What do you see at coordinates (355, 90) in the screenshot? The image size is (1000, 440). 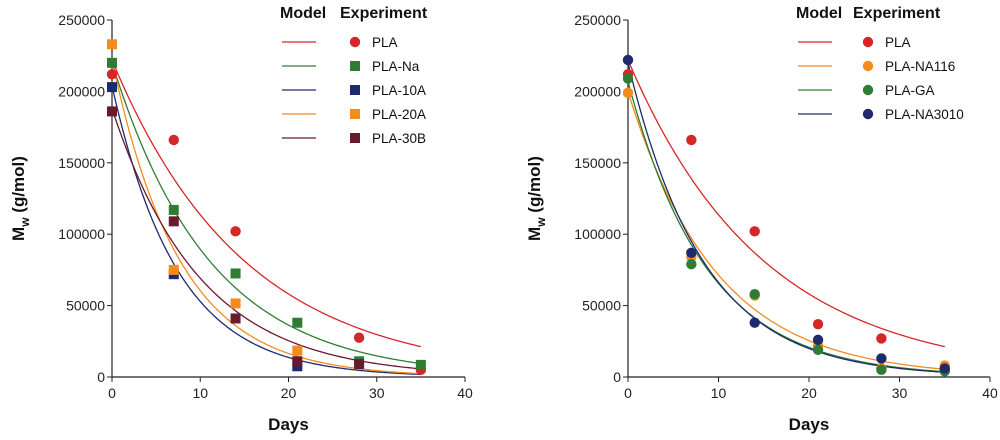 I see `legend-marker-pla-10a` at bounding box center [355, 90].